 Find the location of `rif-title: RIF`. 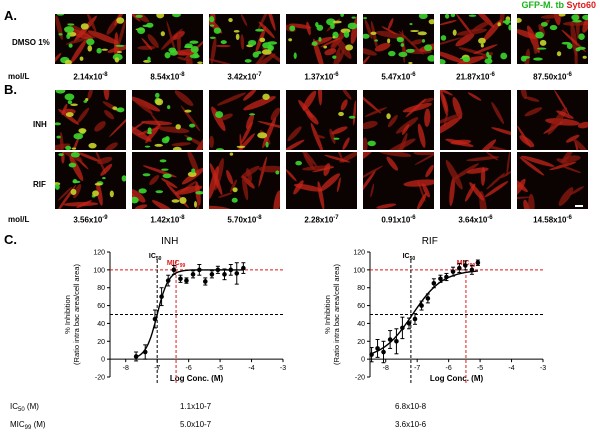

rif-title: RIF is located at coordinates (430, 241).